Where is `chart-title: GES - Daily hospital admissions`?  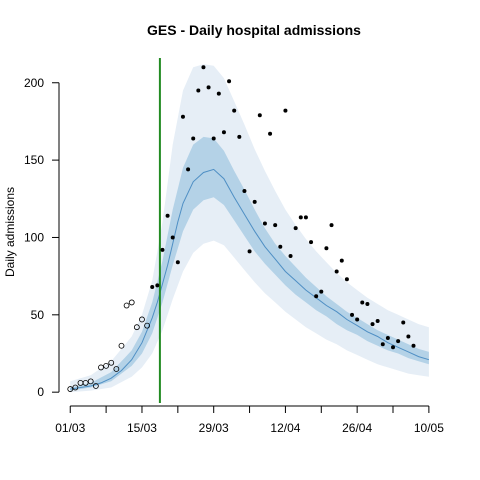 chart-title: GES - Daily hospital admissions is located at coordinates (254, 30).